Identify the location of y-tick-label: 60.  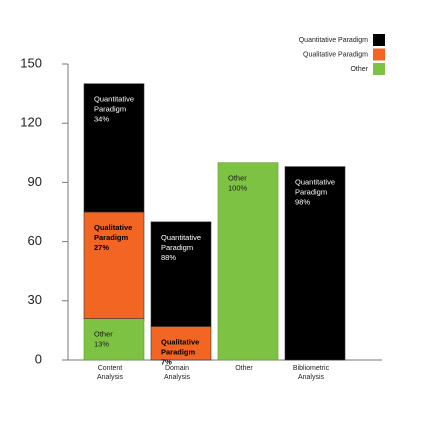
(35, 240).